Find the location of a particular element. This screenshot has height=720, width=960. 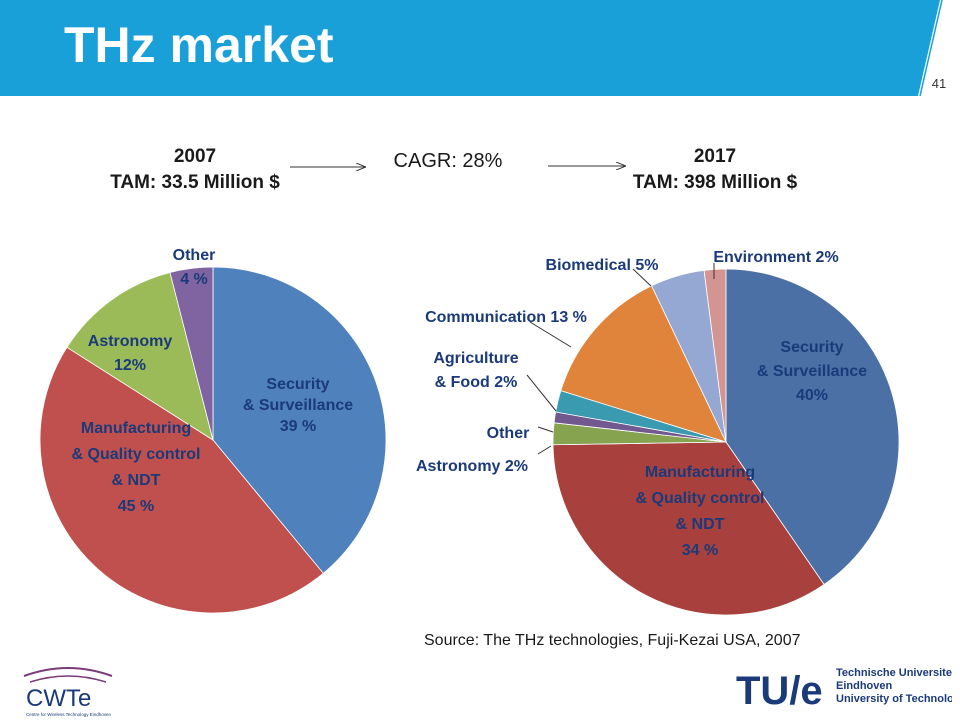

pie-2017-label-manufacturing: Manufacturing & Quality control & NDT 34 % is located at coordinates (700, 511).